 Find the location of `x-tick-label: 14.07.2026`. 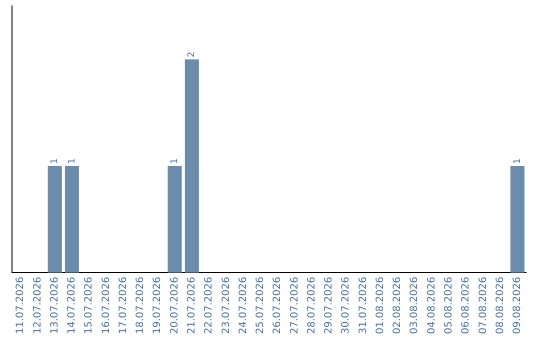

x-tick-label: 14.07.2026 is located at coordinates (72, 305).